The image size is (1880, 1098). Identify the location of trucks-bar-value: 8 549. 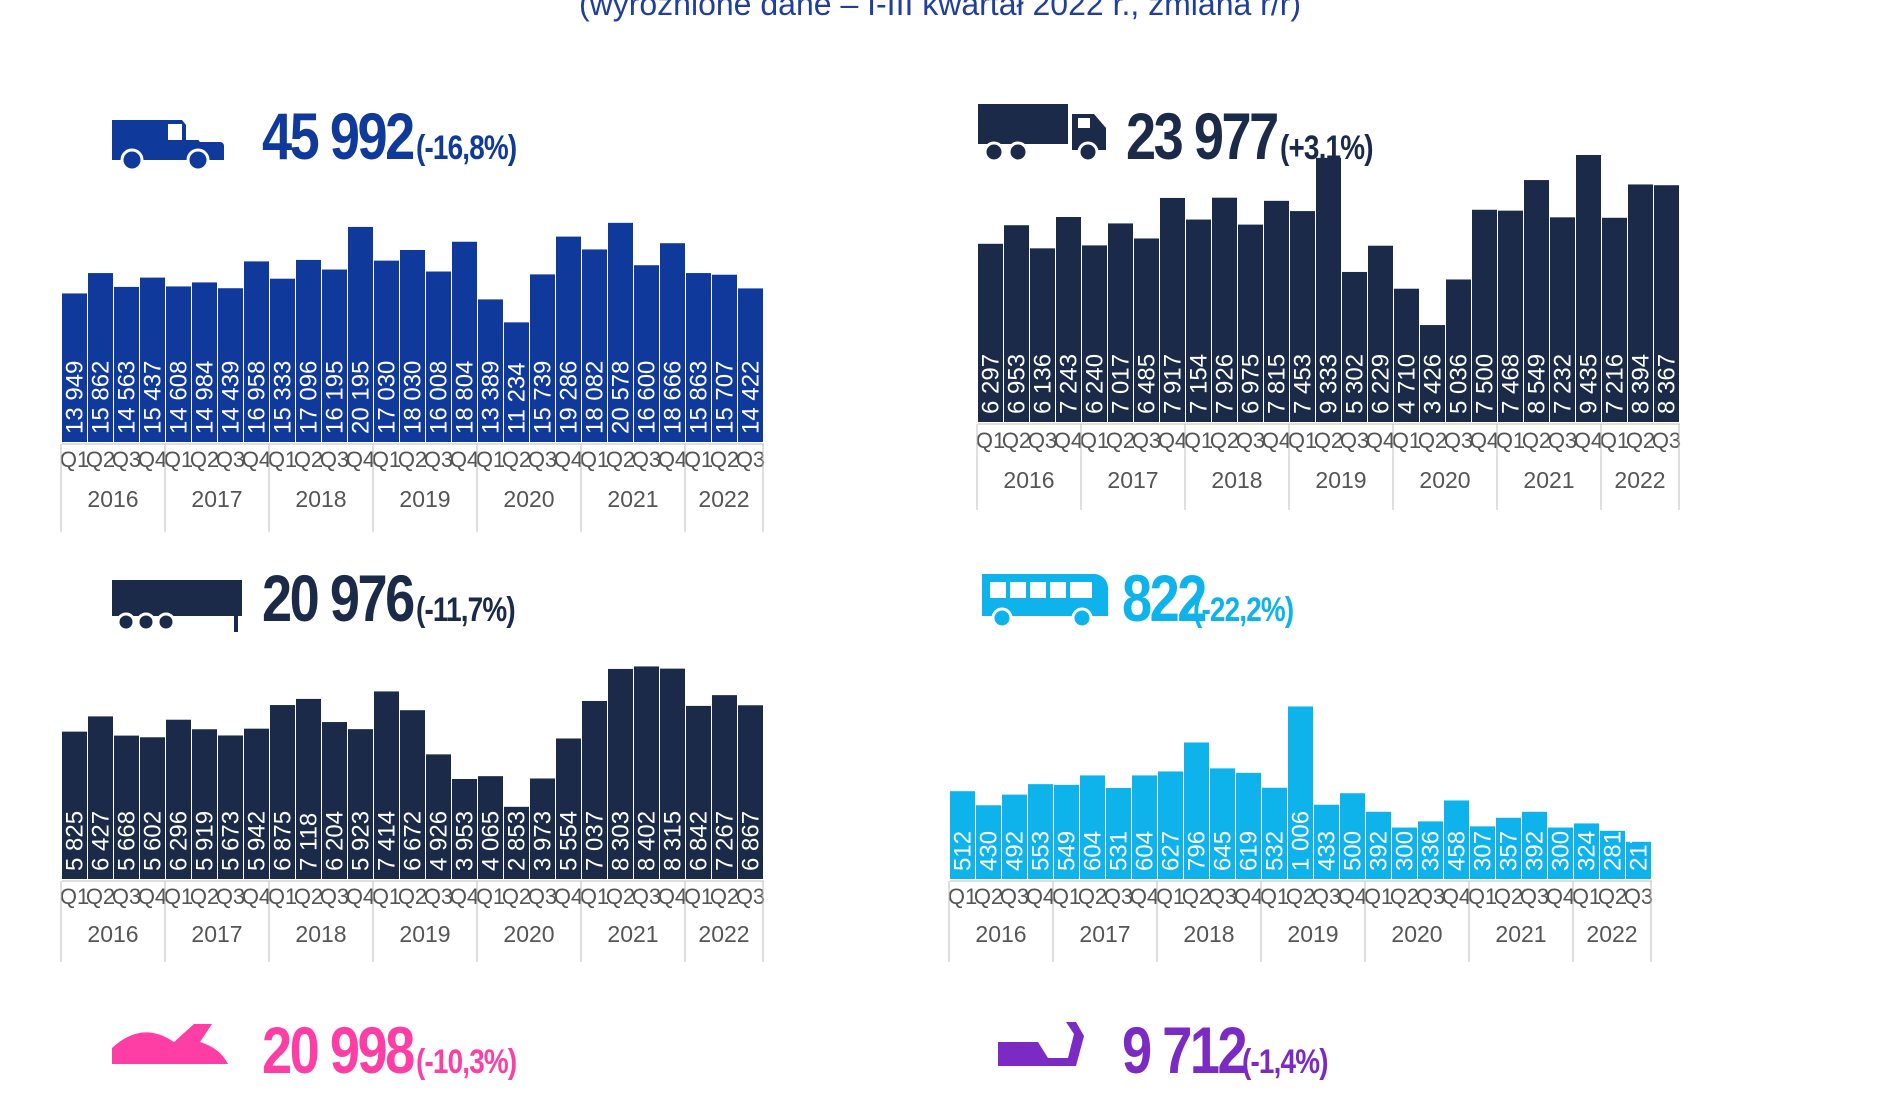
(1537, 384).